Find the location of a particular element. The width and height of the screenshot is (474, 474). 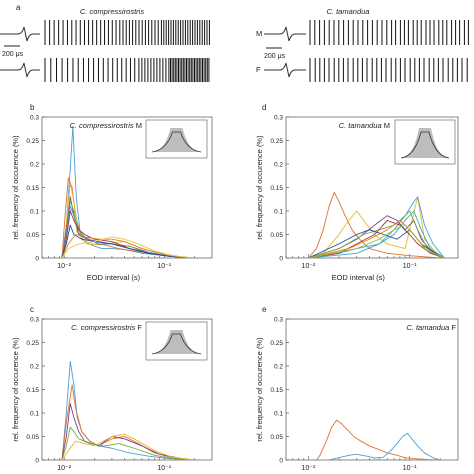

scale-bar-label-left: 200 μs is located at coordinates (13, 54).